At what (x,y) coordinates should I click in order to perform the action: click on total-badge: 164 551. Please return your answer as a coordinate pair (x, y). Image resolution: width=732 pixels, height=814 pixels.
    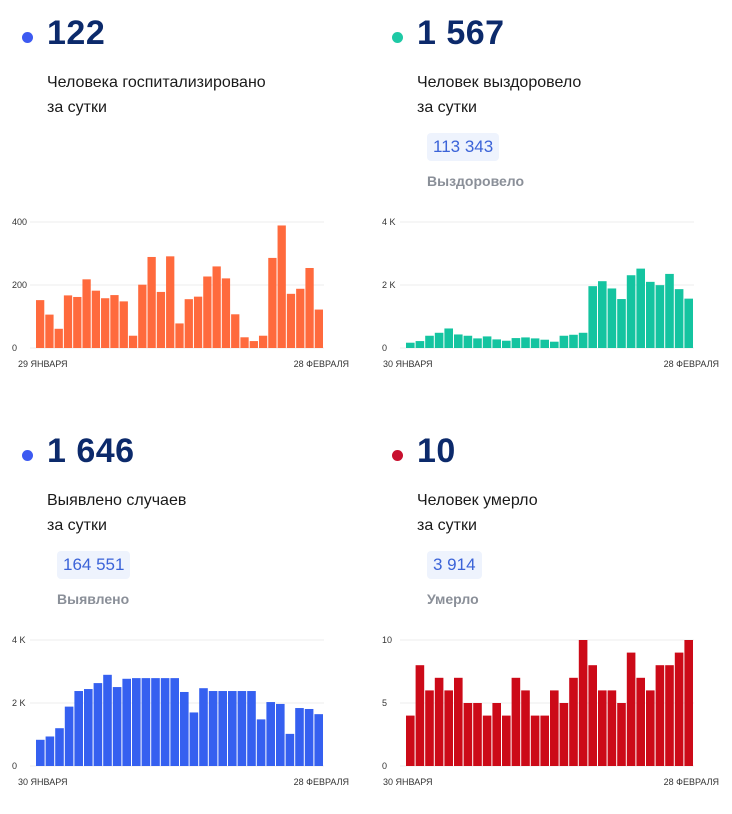
    Looking at the image, I should click on (94, 565).